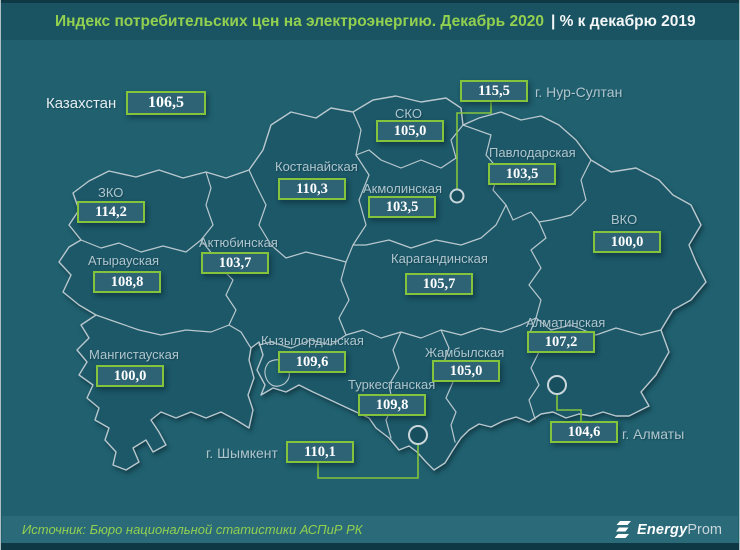 The image size is (740, 550). What do you see at coordinates (130, 376) in the screenshot?
I see `region-value-mangystau: 100,0` at bounding box center [130, 376].